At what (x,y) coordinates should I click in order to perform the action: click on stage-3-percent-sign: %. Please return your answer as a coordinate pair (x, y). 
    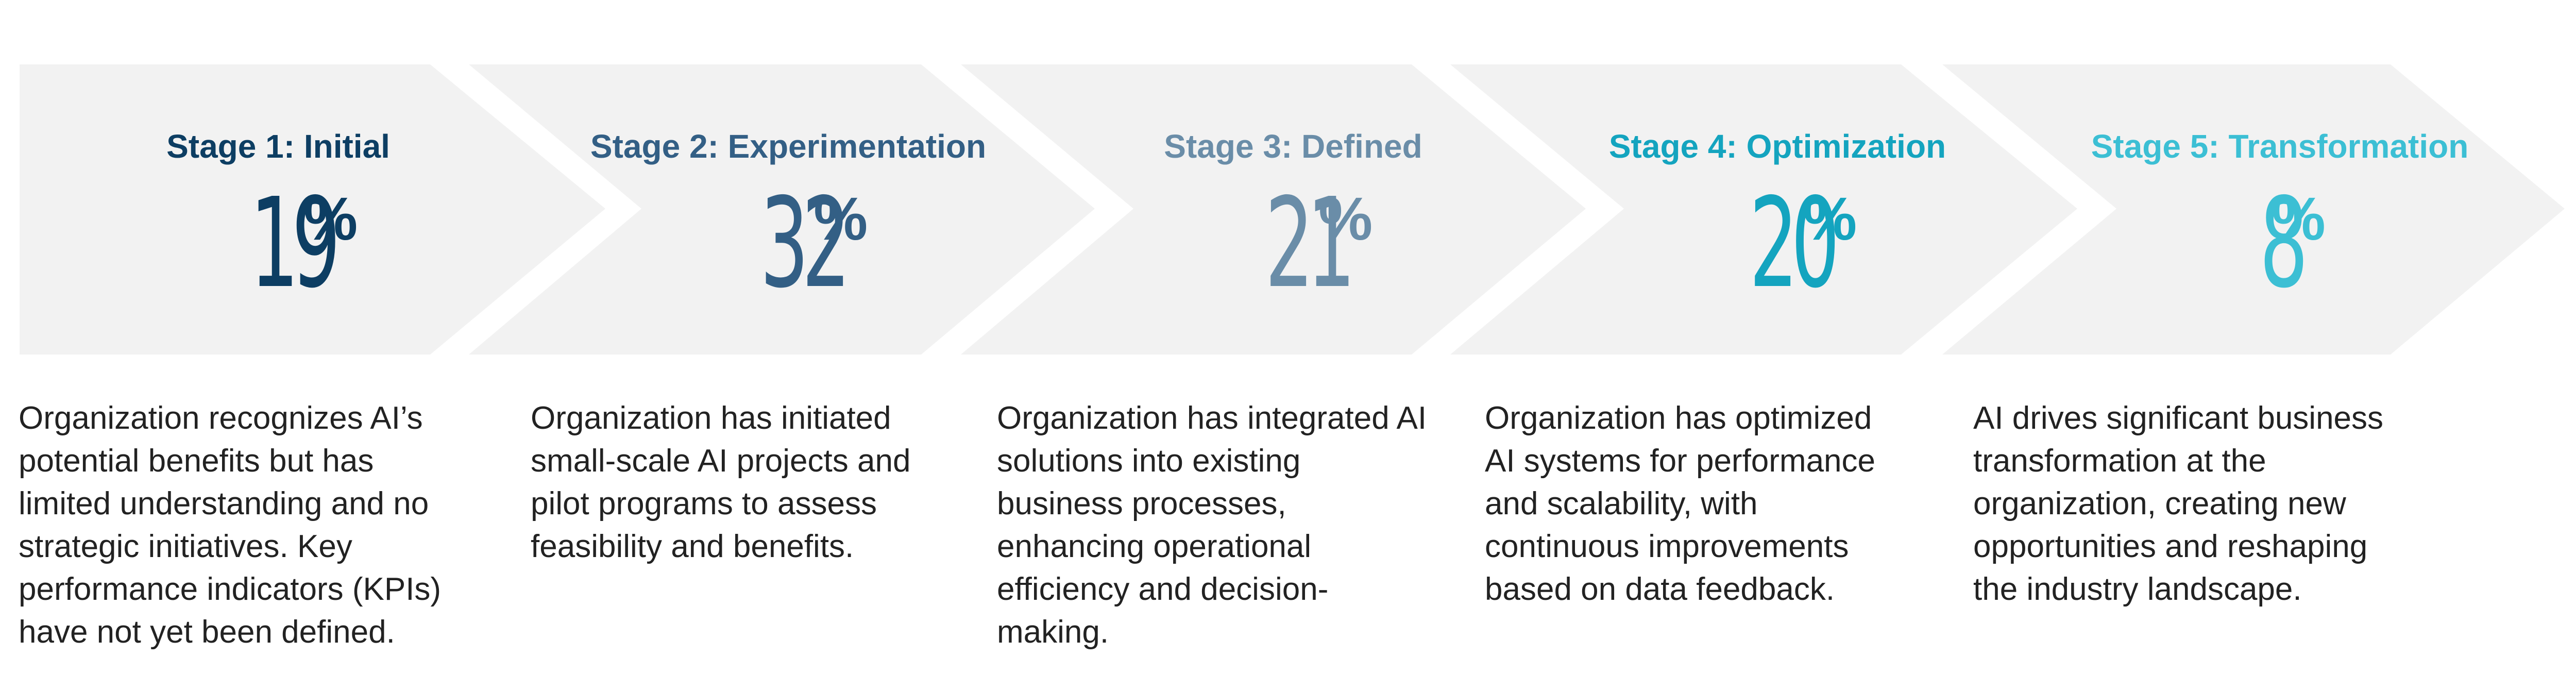
    Looking at the image, I should click on (1345, 219).